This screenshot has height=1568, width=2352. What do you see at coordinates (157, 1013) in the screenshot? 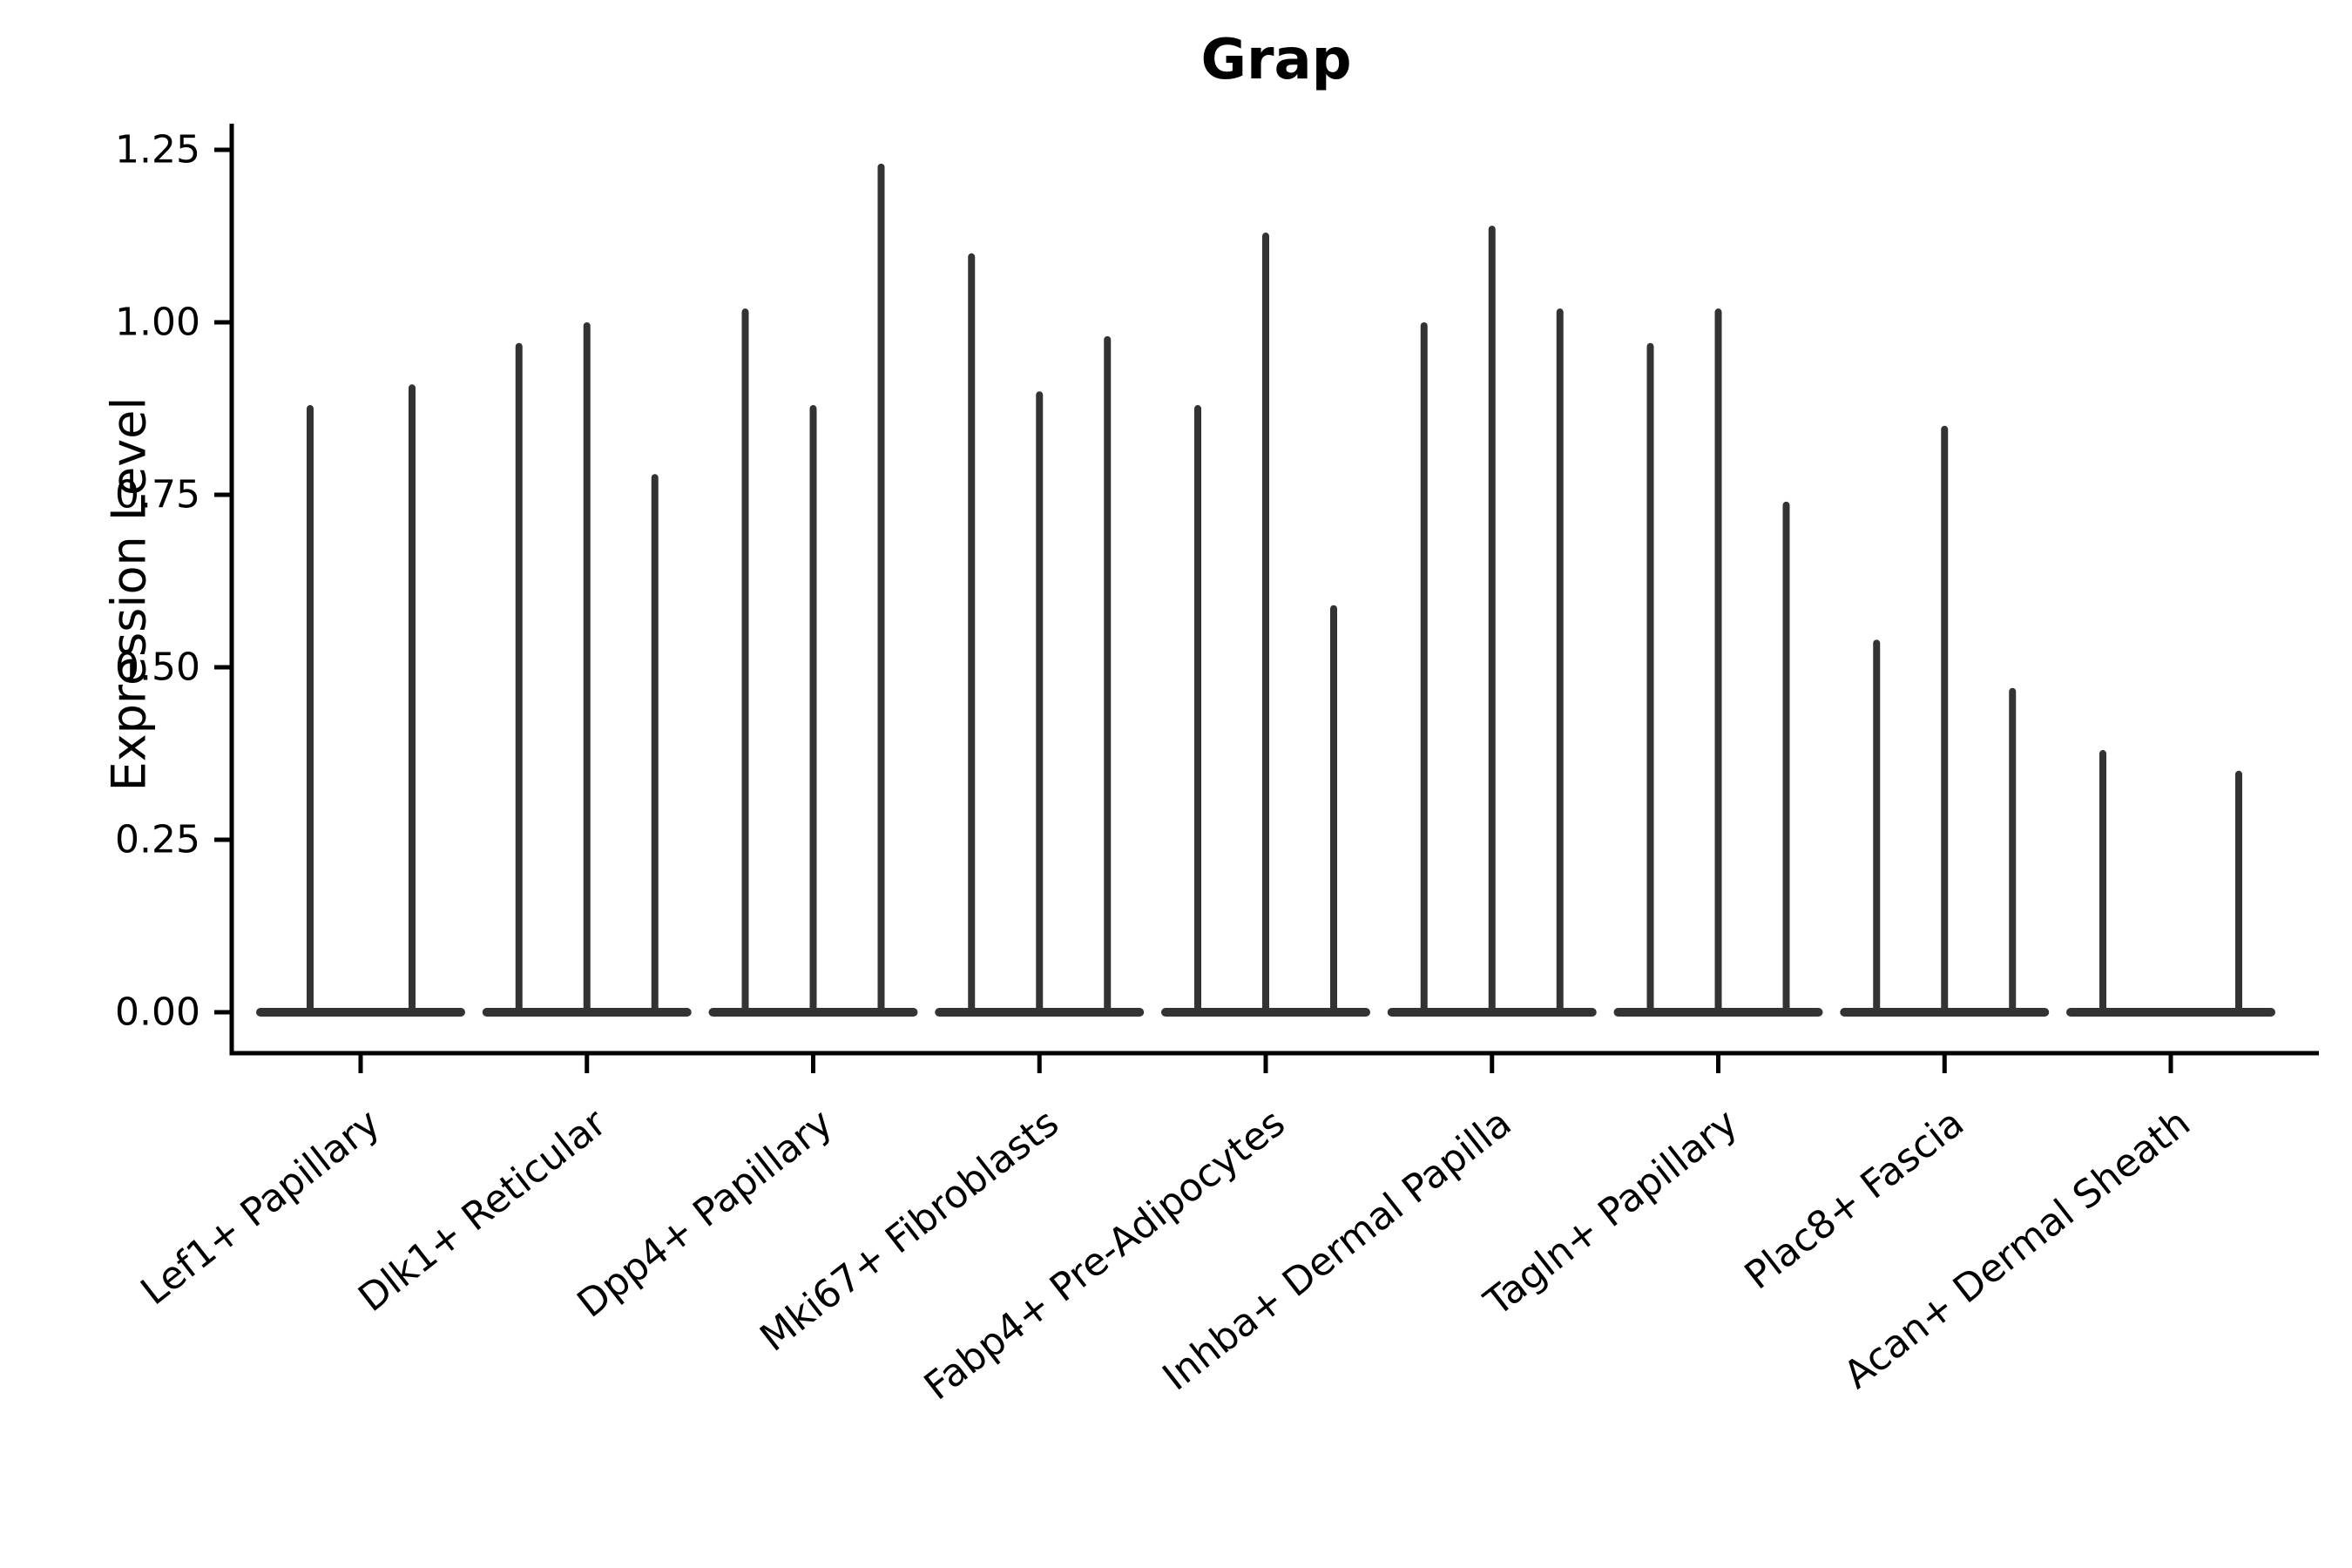
I see `y-tick-label: 0.00` at bounding box center [157, 1013].